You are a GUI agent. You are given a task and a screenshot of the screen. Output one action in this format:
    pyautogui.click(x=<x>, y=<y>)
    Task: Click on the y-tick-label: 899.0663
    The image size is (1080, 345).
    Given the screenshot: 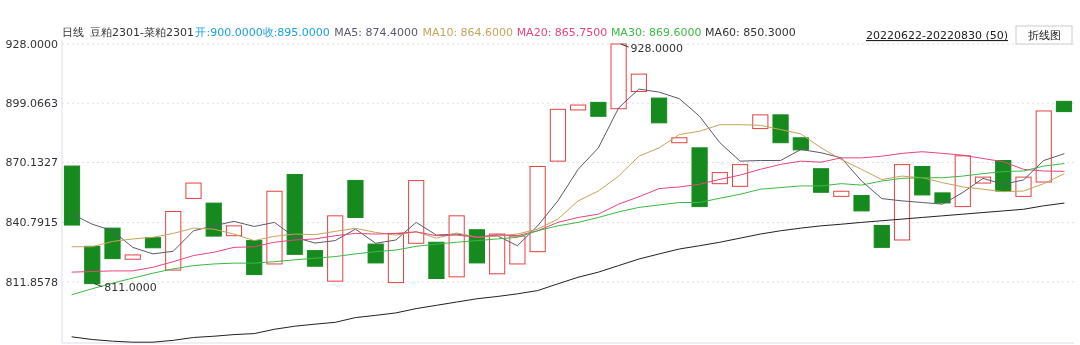 What is the action you would take?
    pyautogui.click(x=31, y=104)
    